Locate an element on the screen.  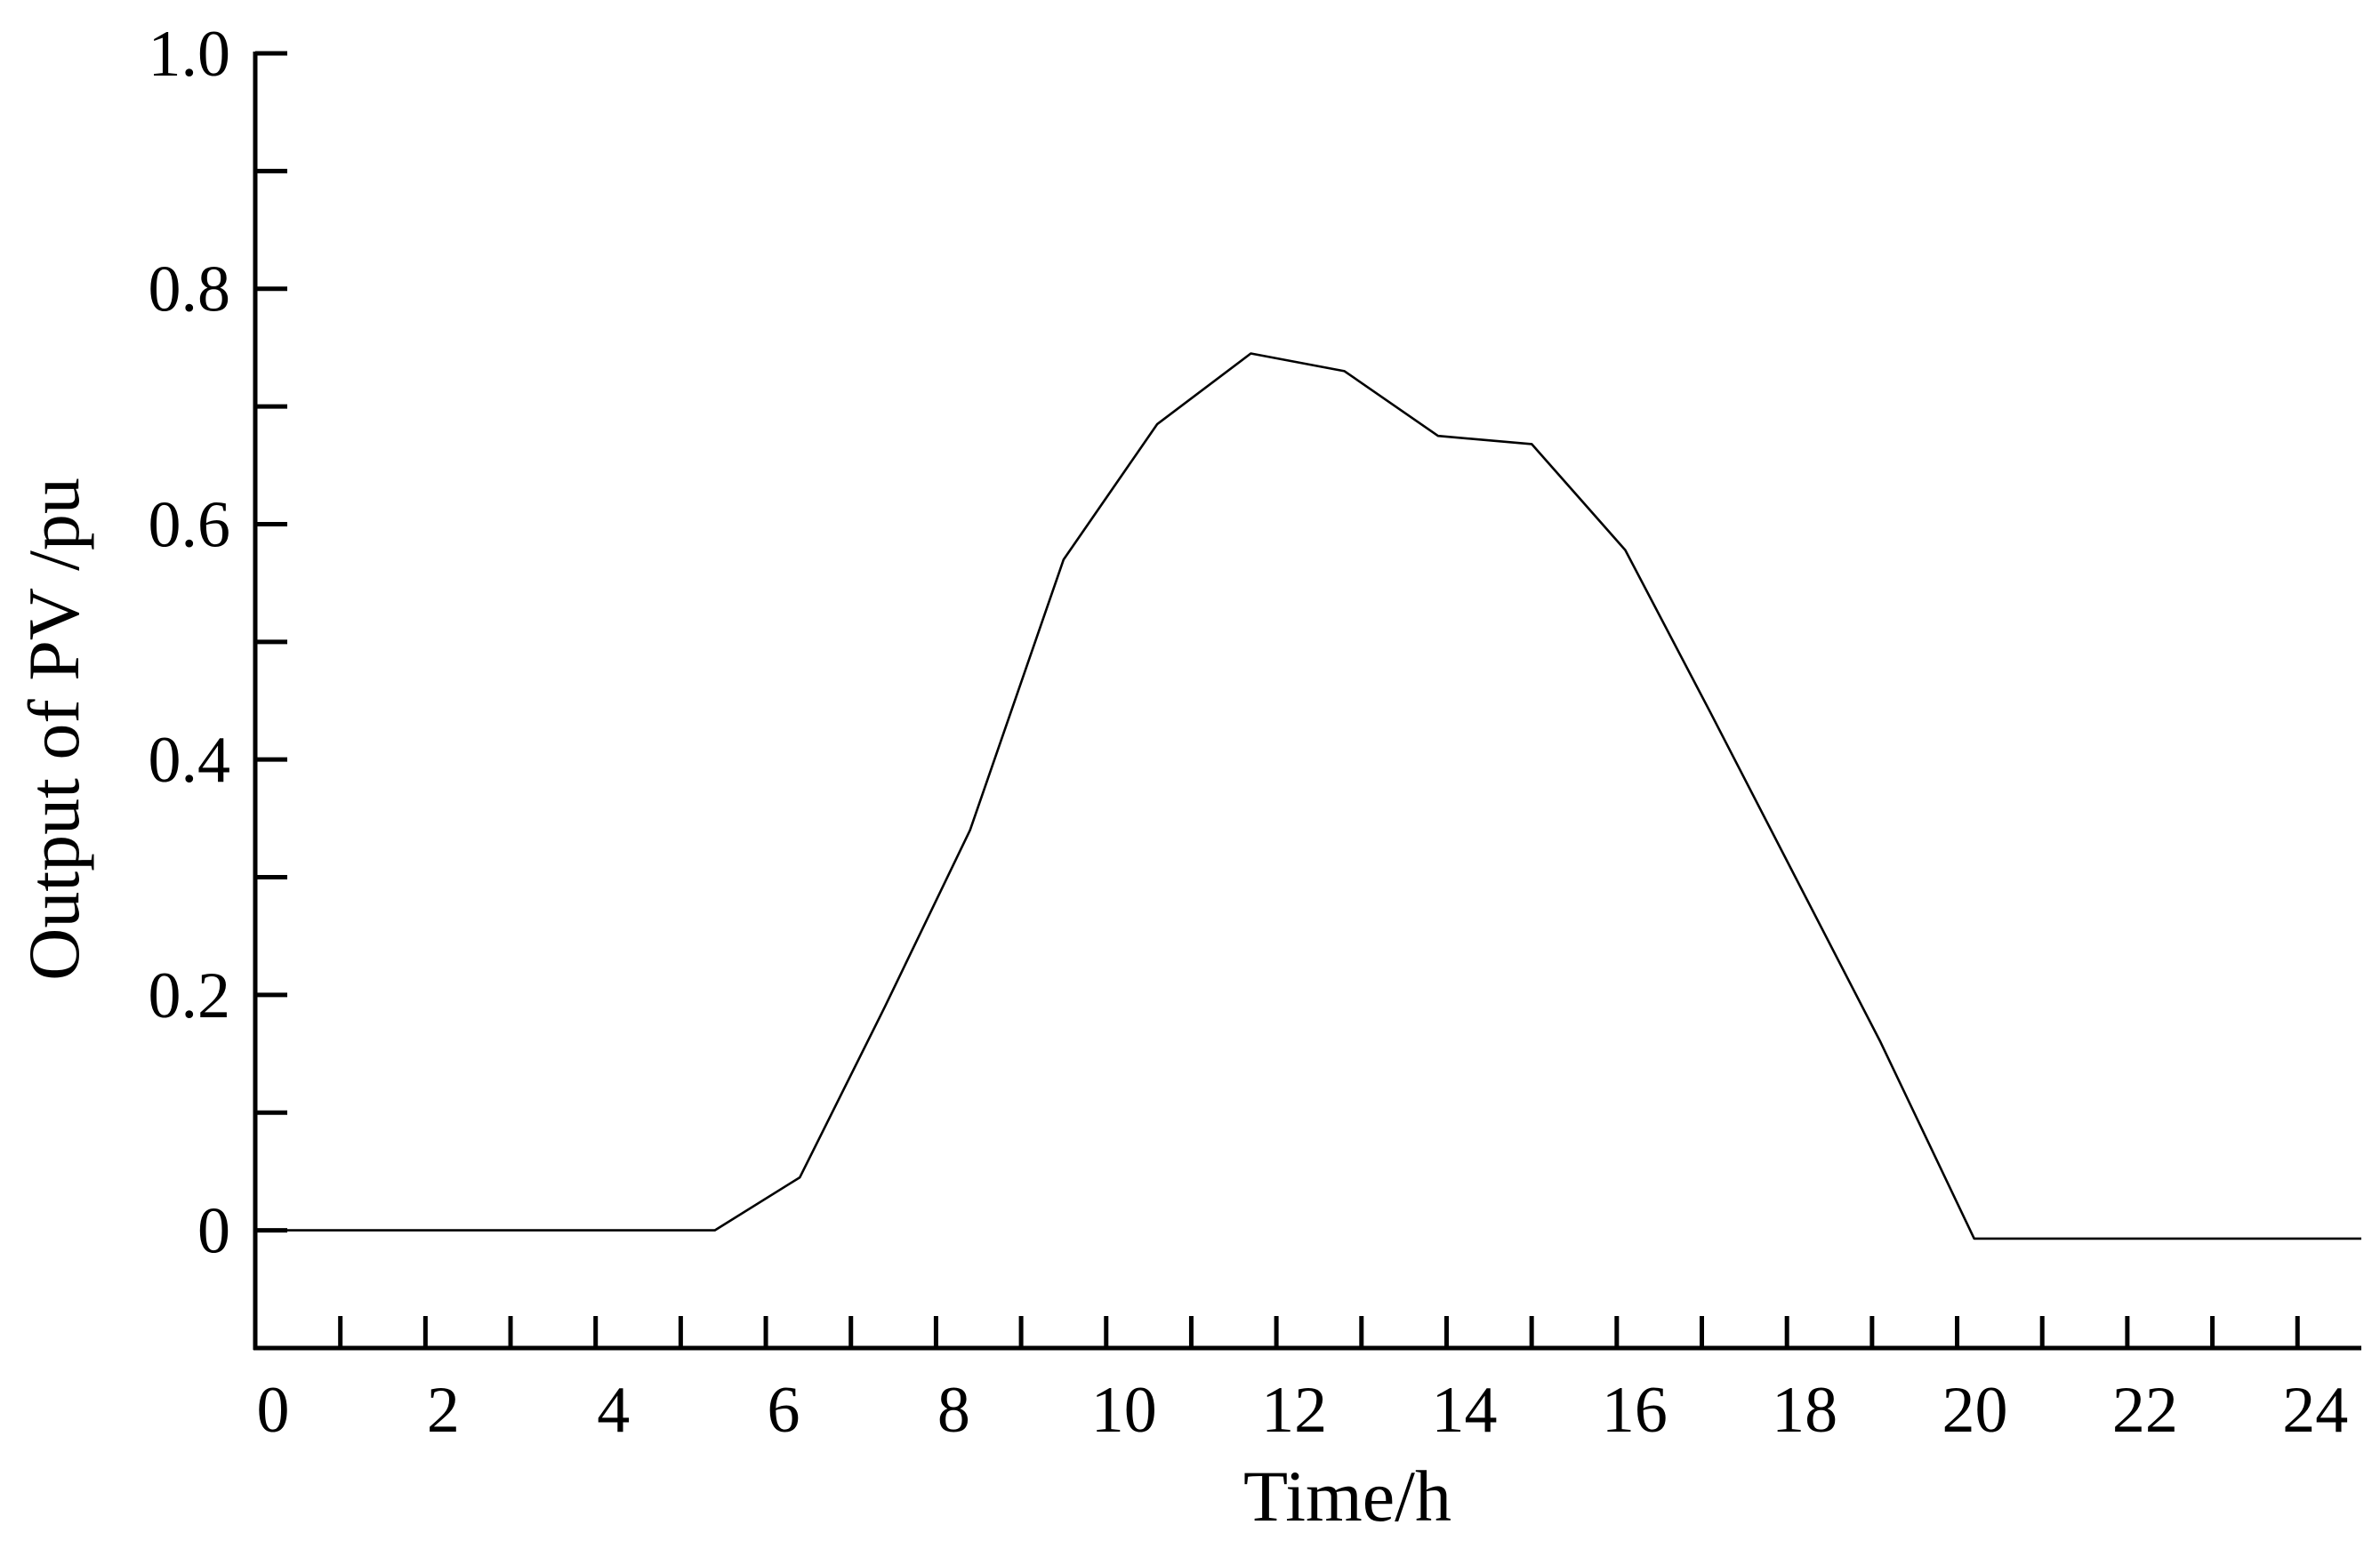
y-tick-label: 0.2 is located at coordinates (190, 996).